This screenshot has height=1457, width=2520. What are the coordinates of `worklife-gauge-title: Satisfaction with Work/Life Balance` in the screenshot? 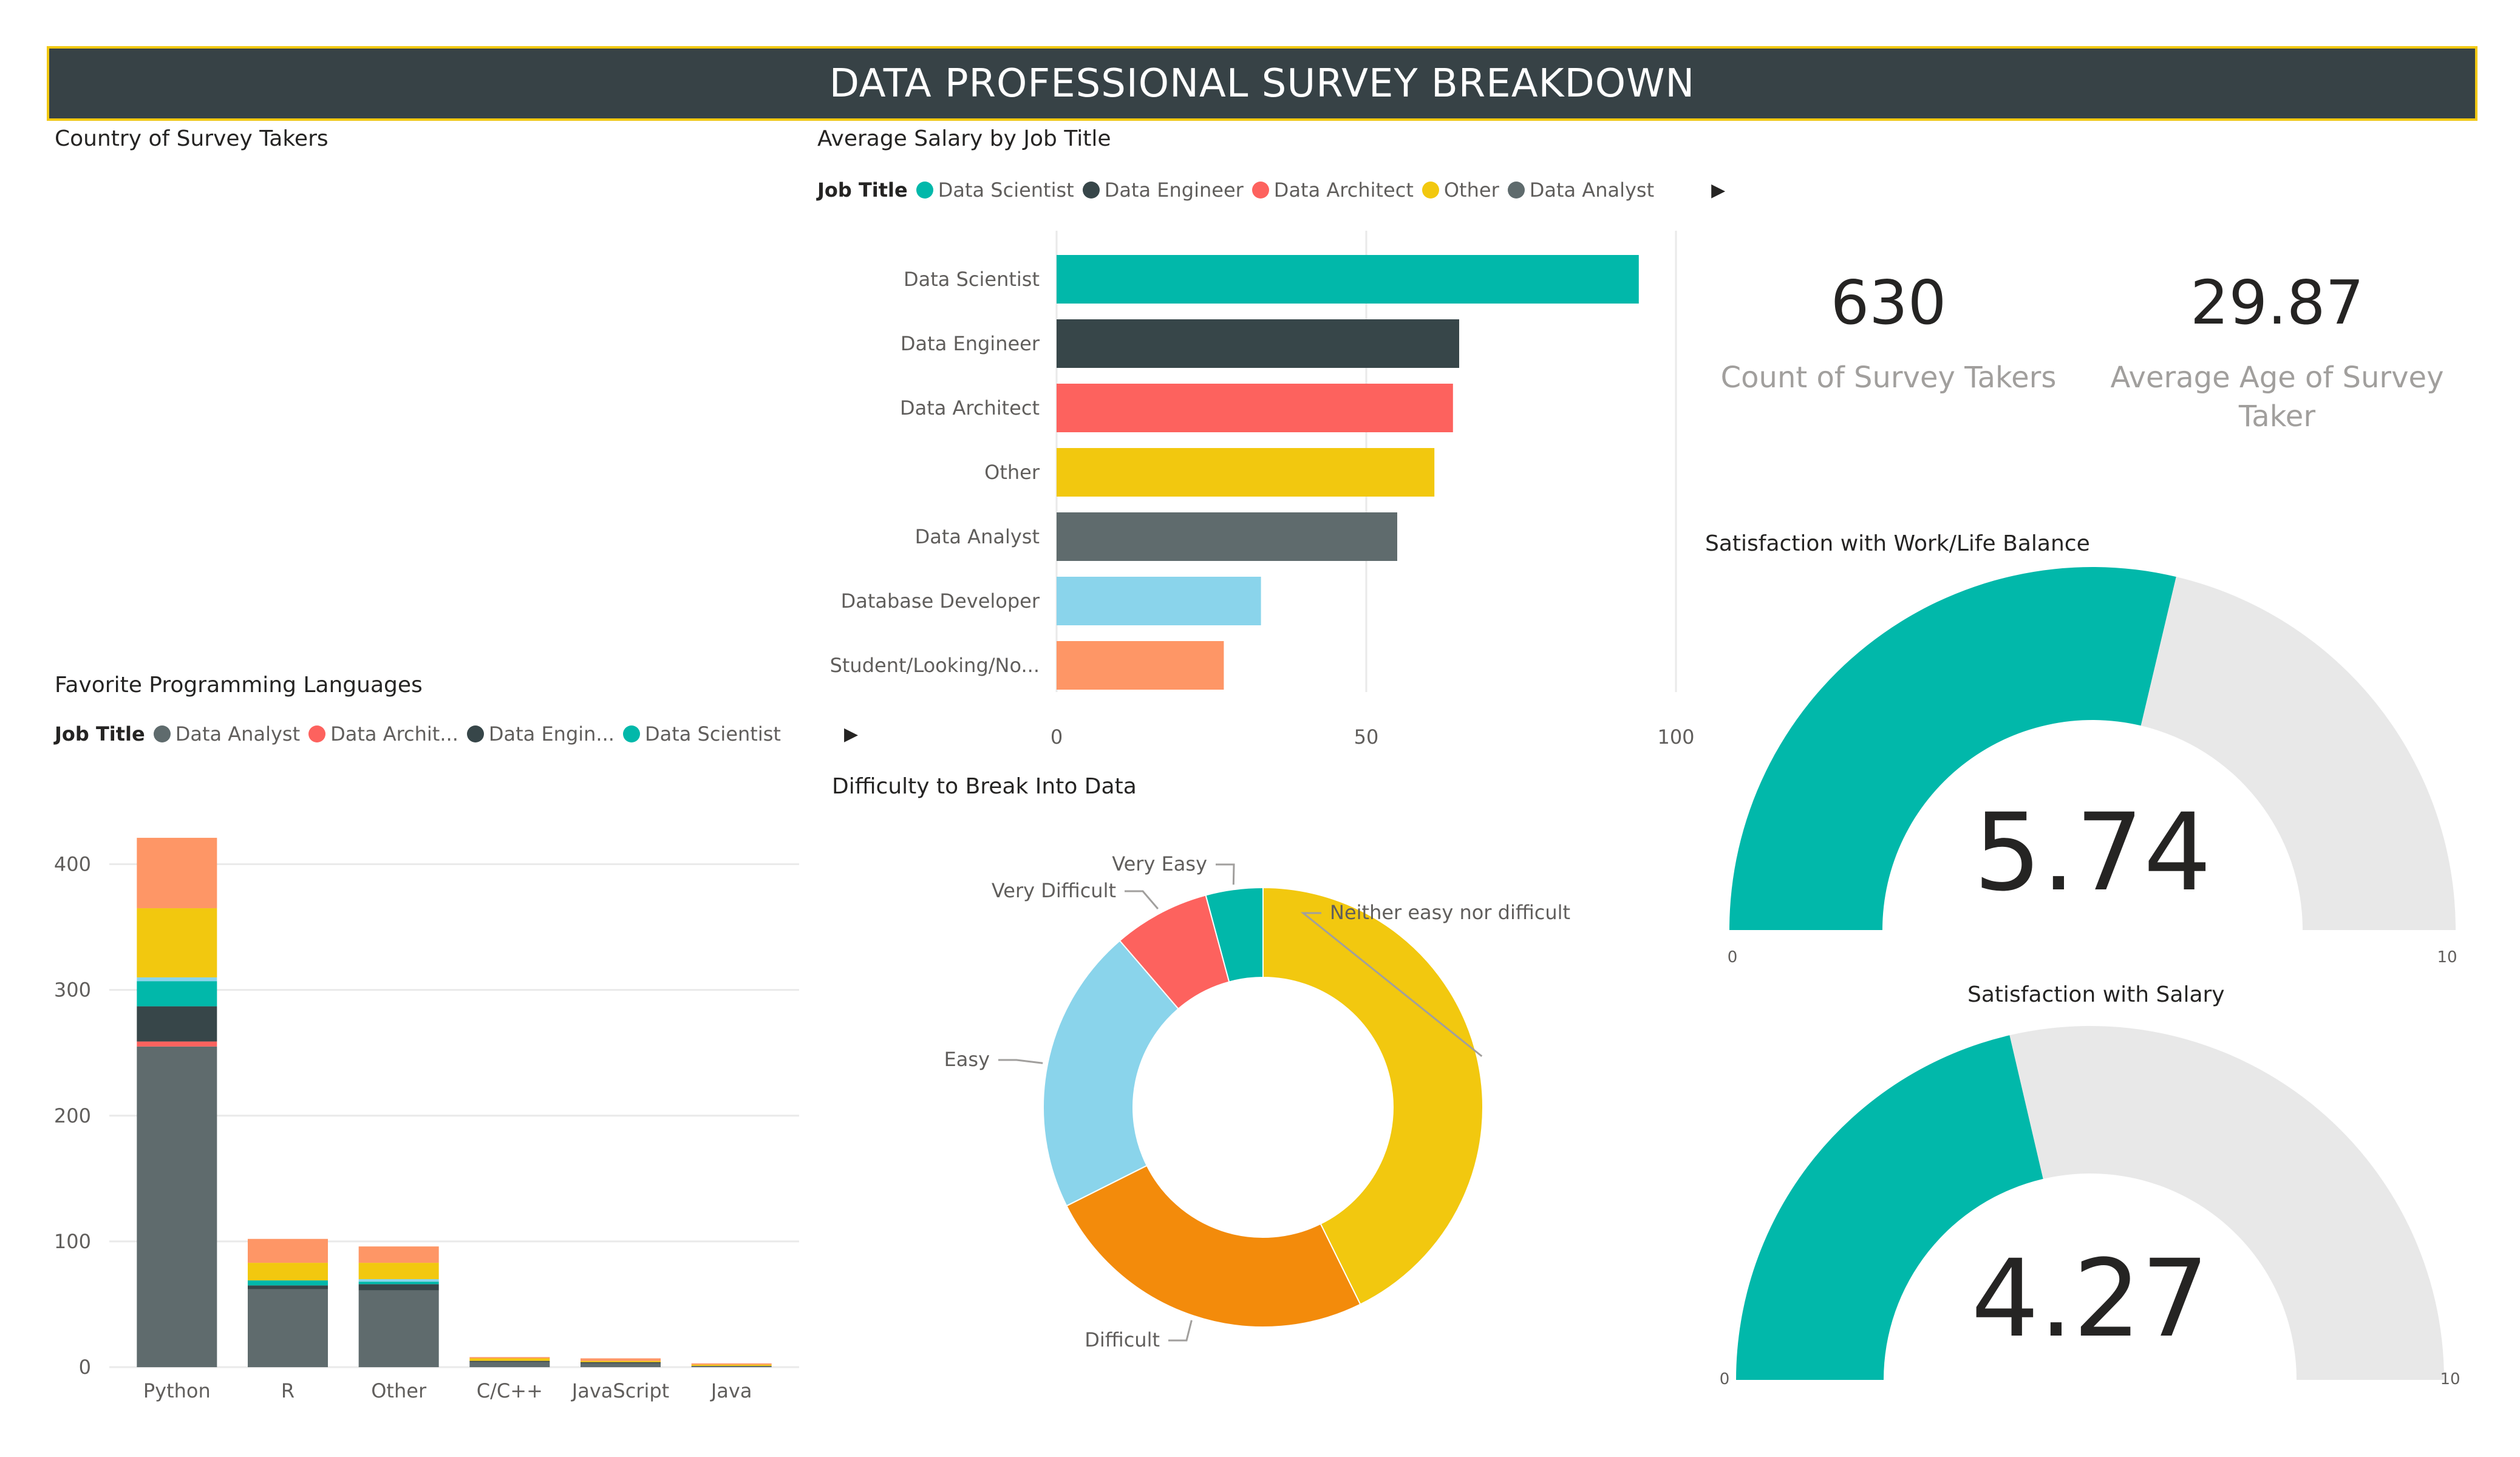 It's located at (1897, 543).